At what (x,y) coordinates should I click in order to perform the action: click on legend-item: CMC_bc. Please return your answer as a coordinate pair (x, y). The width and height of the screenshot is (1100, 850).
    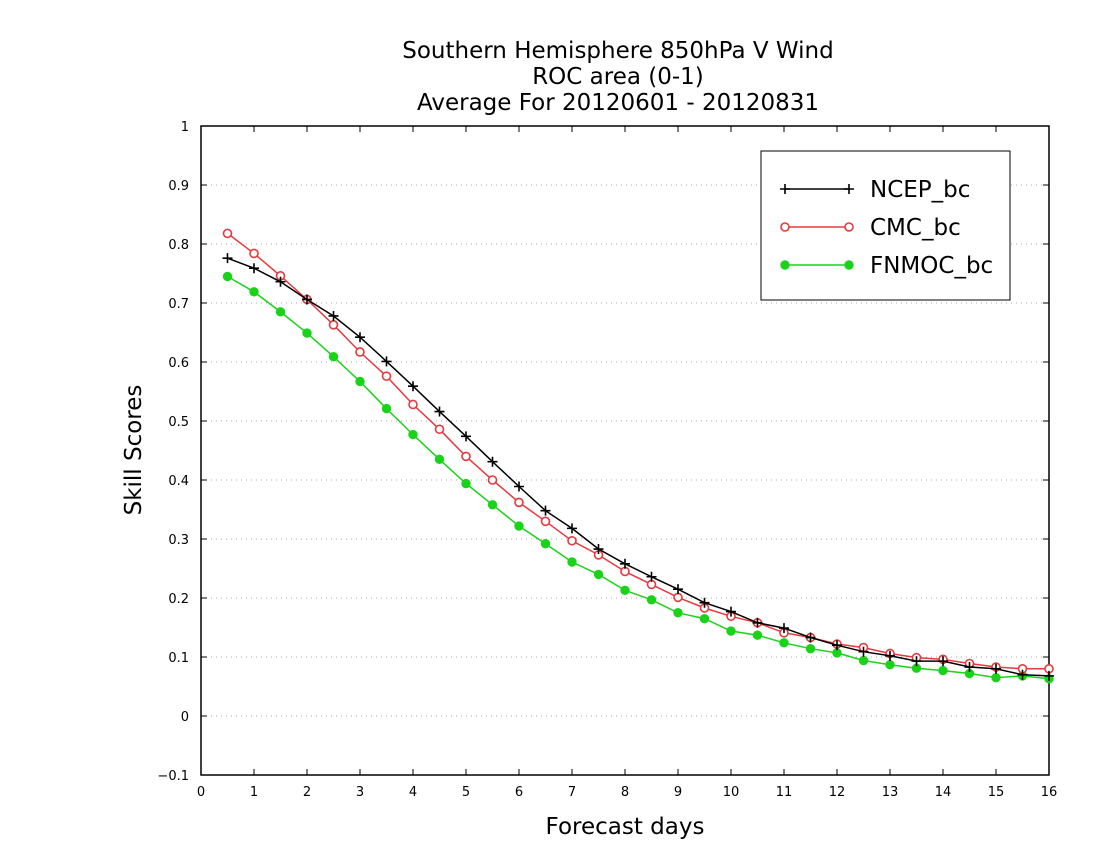
    Looking at the image, I should click on (870, 228).